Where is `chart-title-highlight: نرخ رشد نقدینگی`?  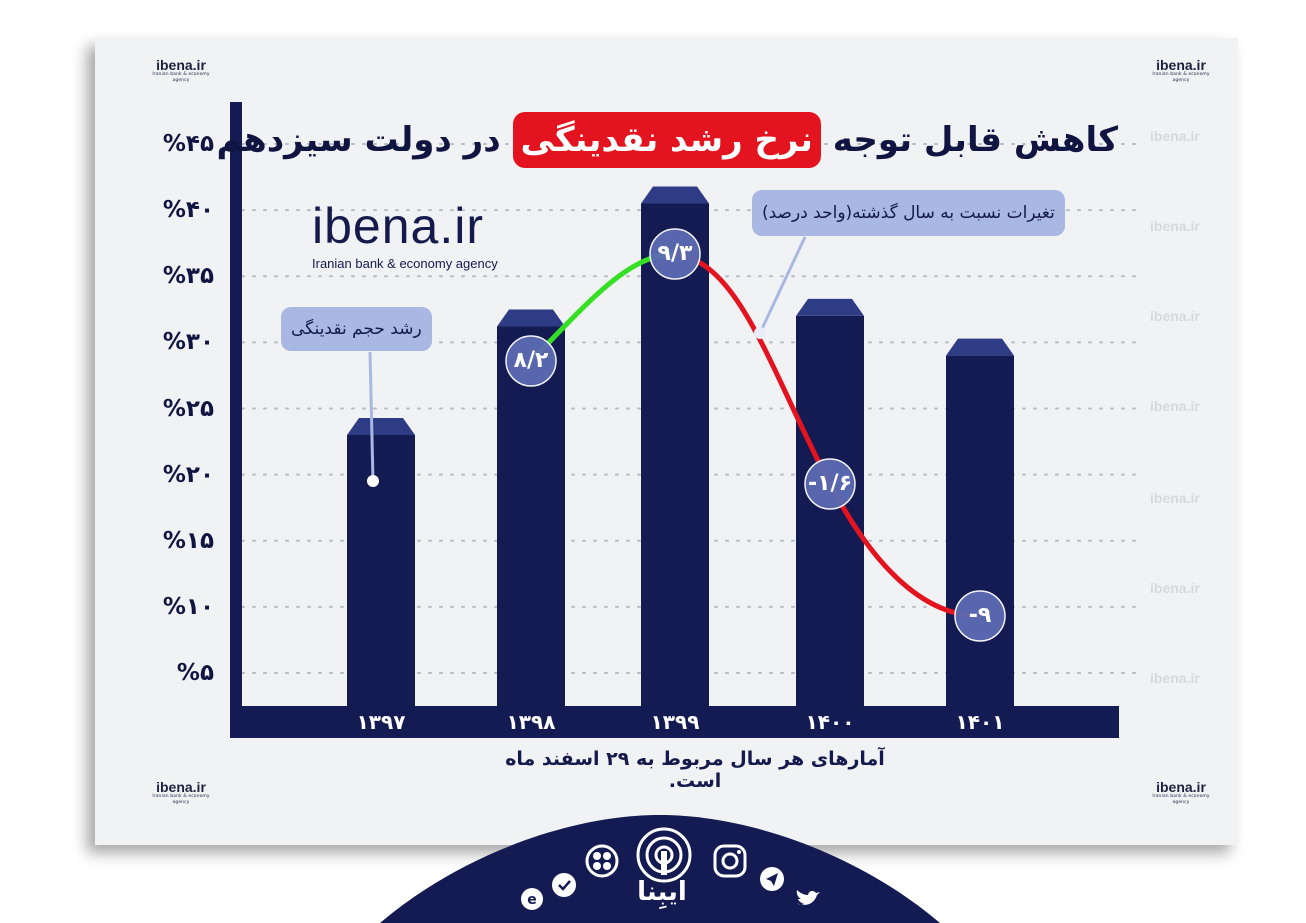
chart-title-highlight: نرخ رشد نقدینگی is located at coordinates (666, 140).